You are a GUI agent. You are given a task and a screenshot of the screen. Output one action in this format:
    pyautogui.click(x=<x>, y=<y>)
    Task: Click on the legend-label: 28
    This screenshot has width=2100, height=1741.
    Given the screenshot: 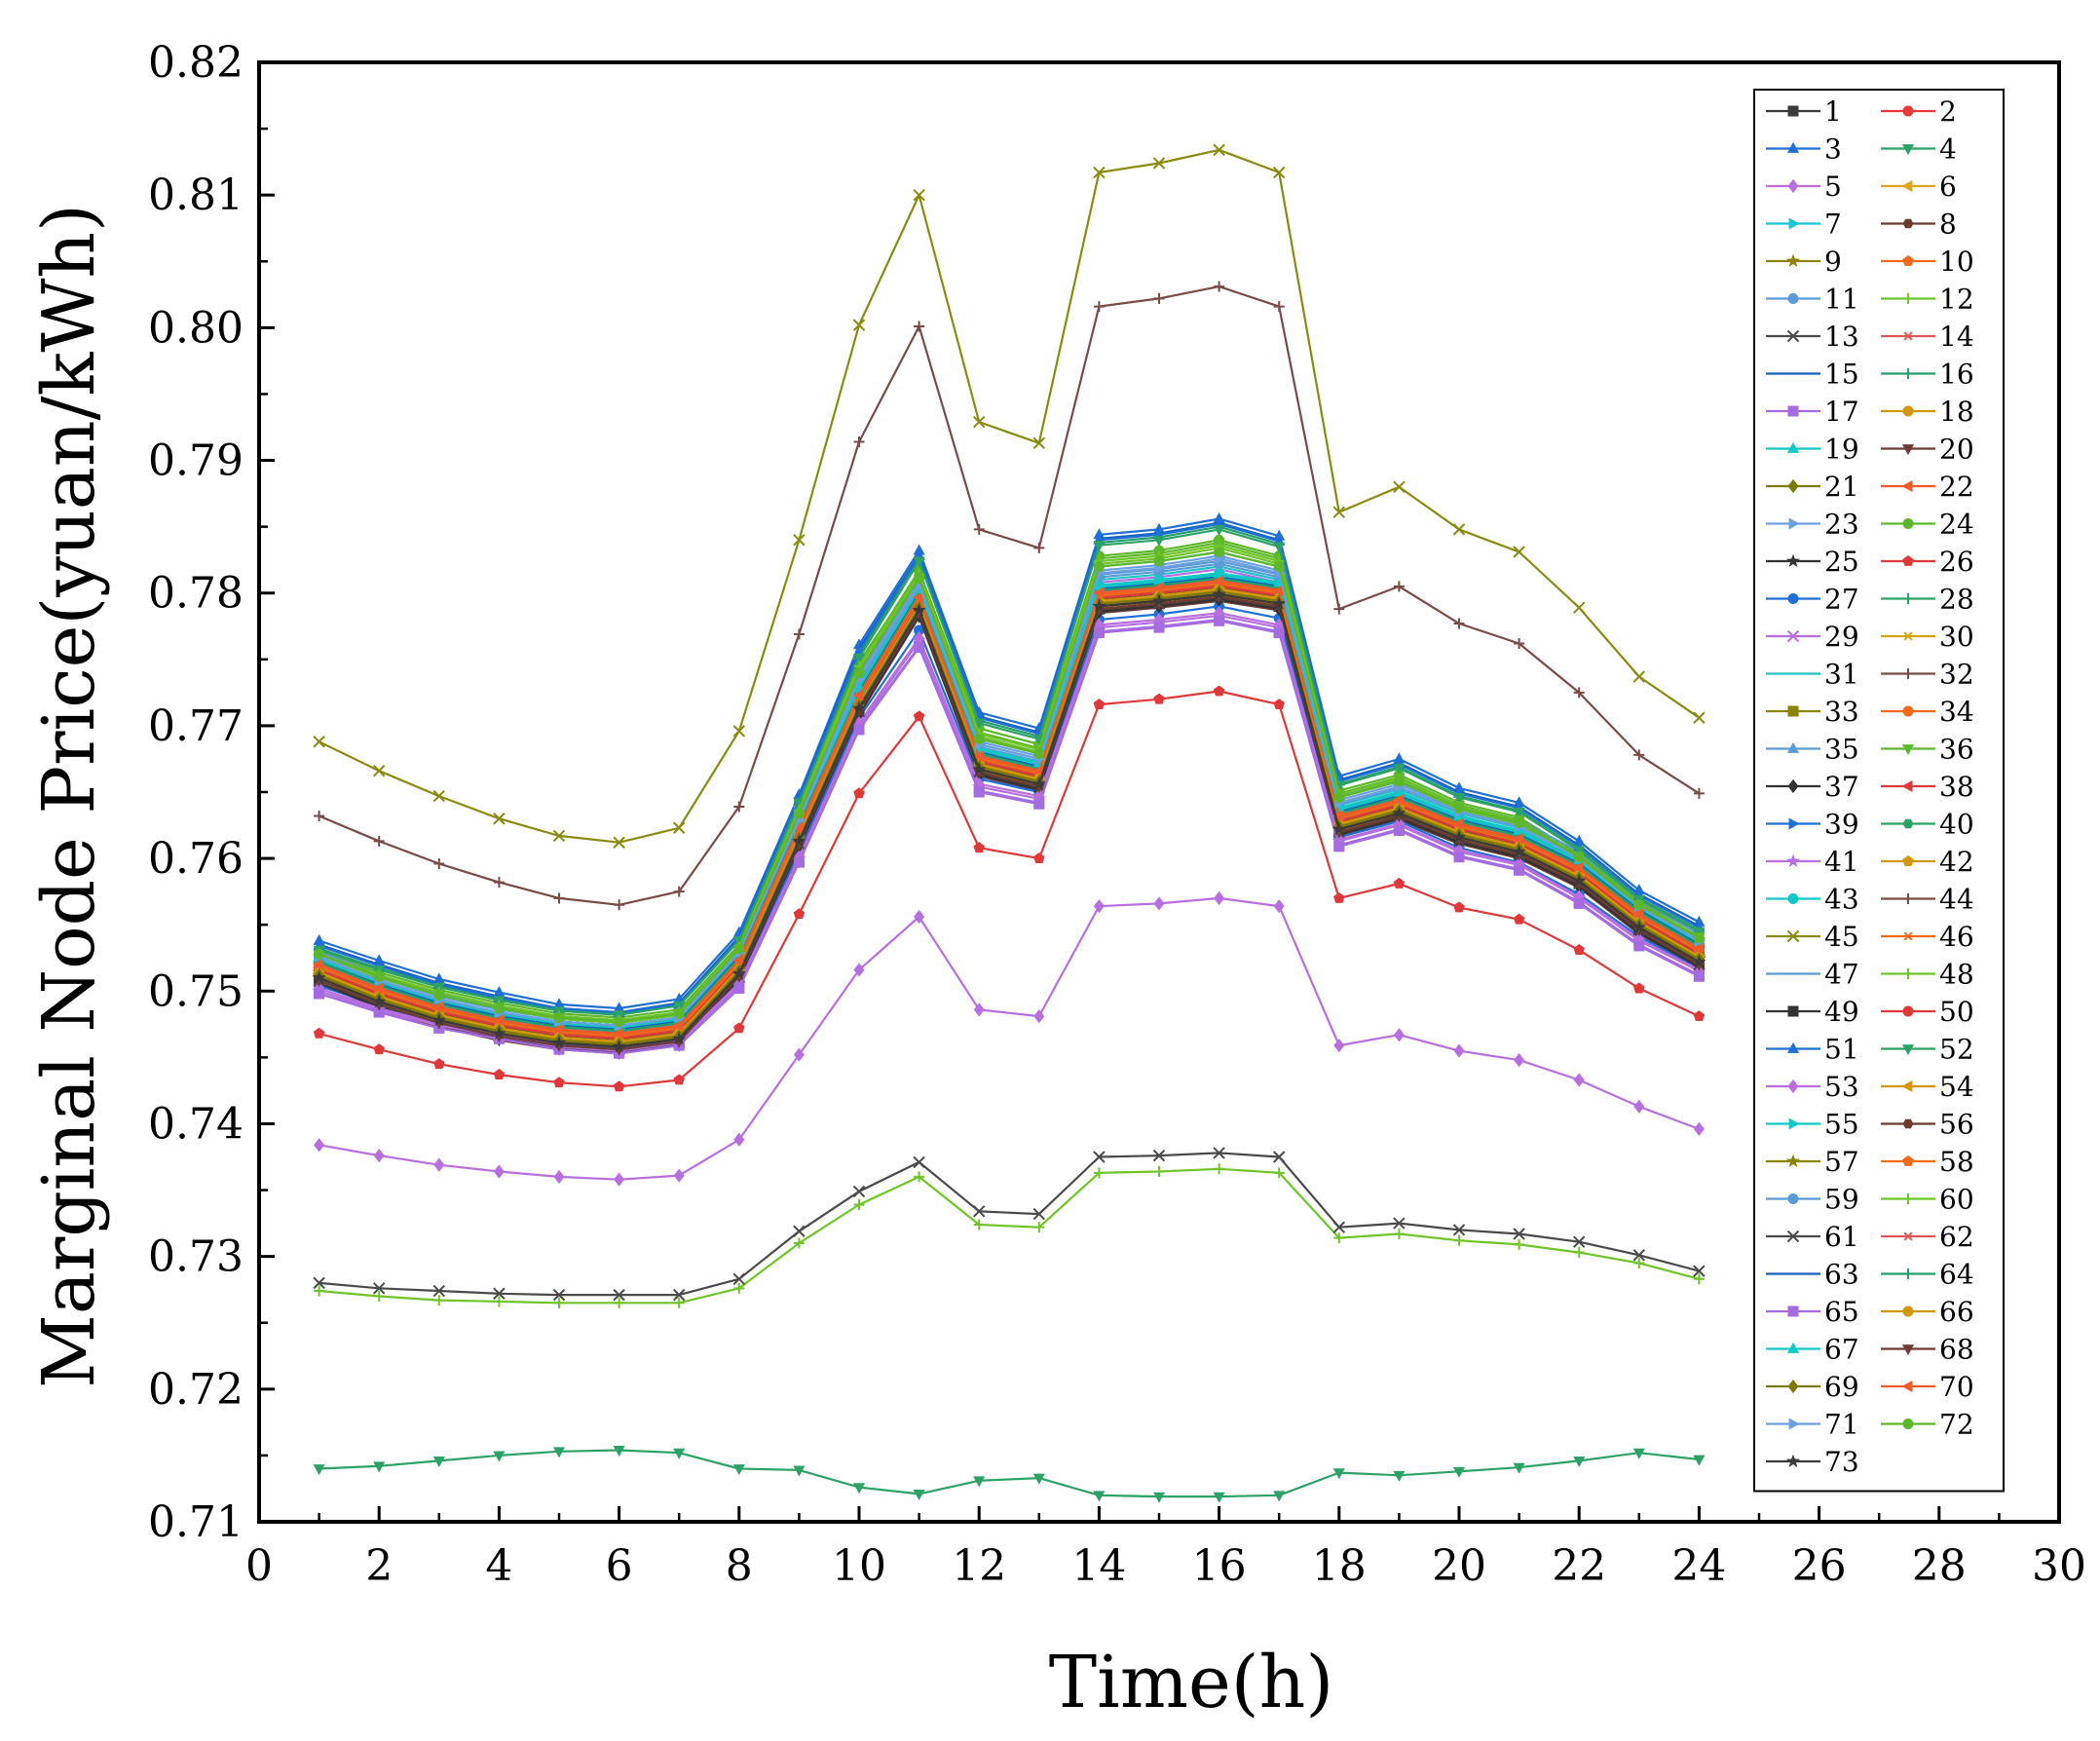 What is the action you would take?
    pyautogui.click(x=1956, y=600)
    